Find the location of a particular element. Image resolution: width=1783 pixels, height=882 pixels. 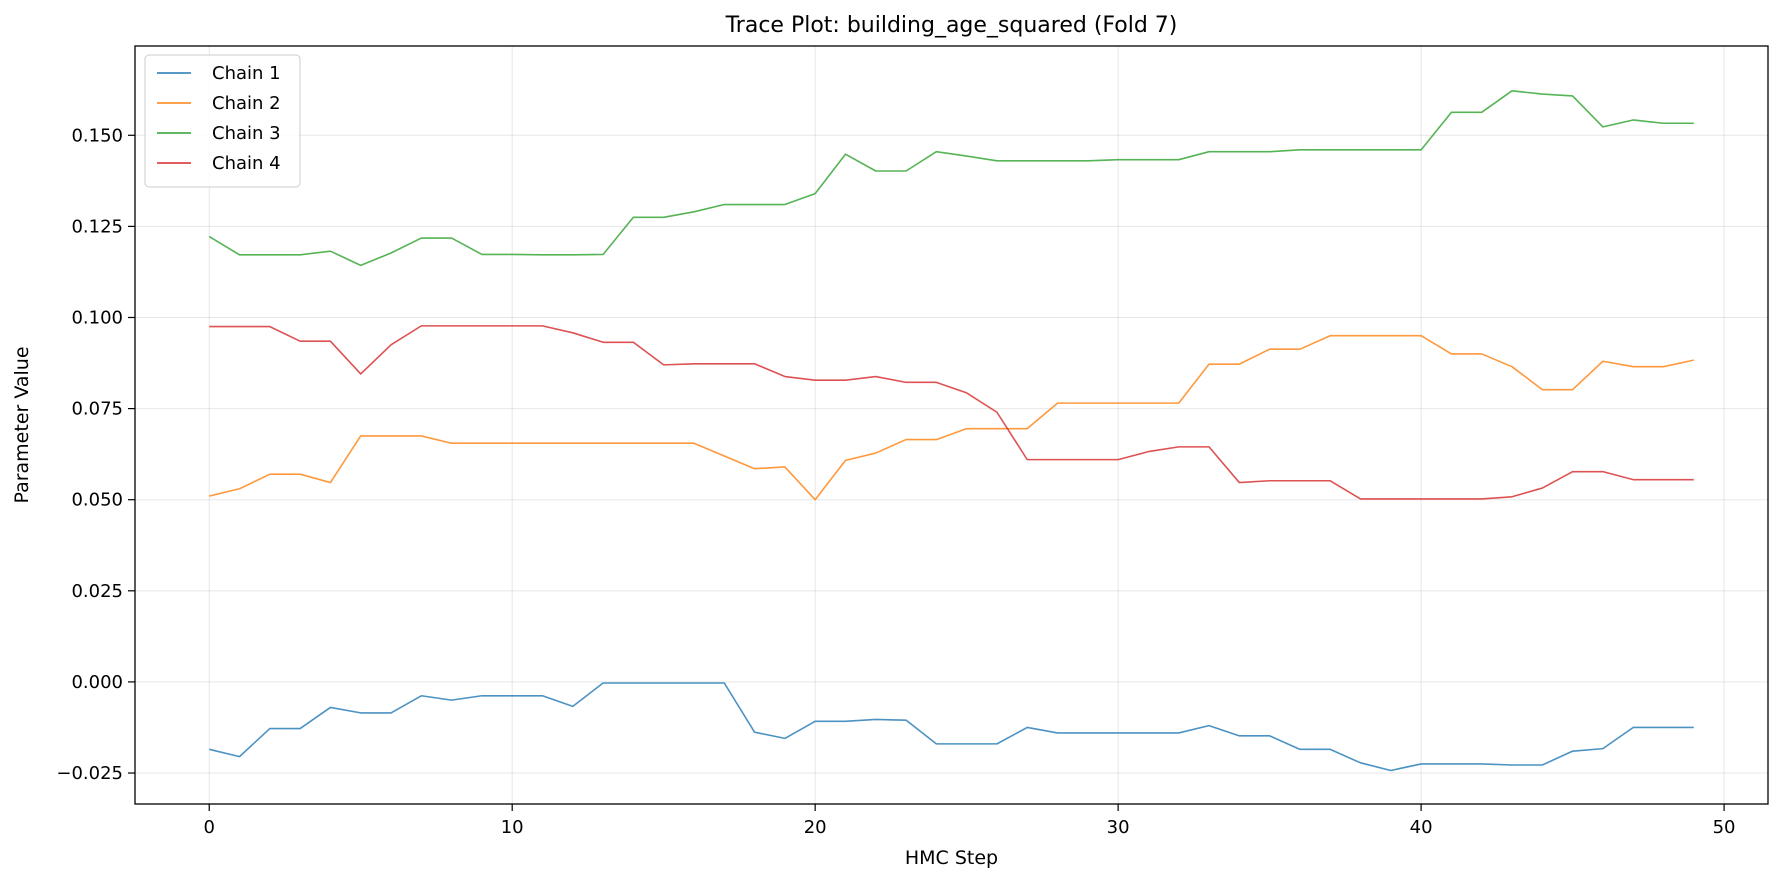

legend-entry-label: Chain 1 is located at coordinates (246, 73).